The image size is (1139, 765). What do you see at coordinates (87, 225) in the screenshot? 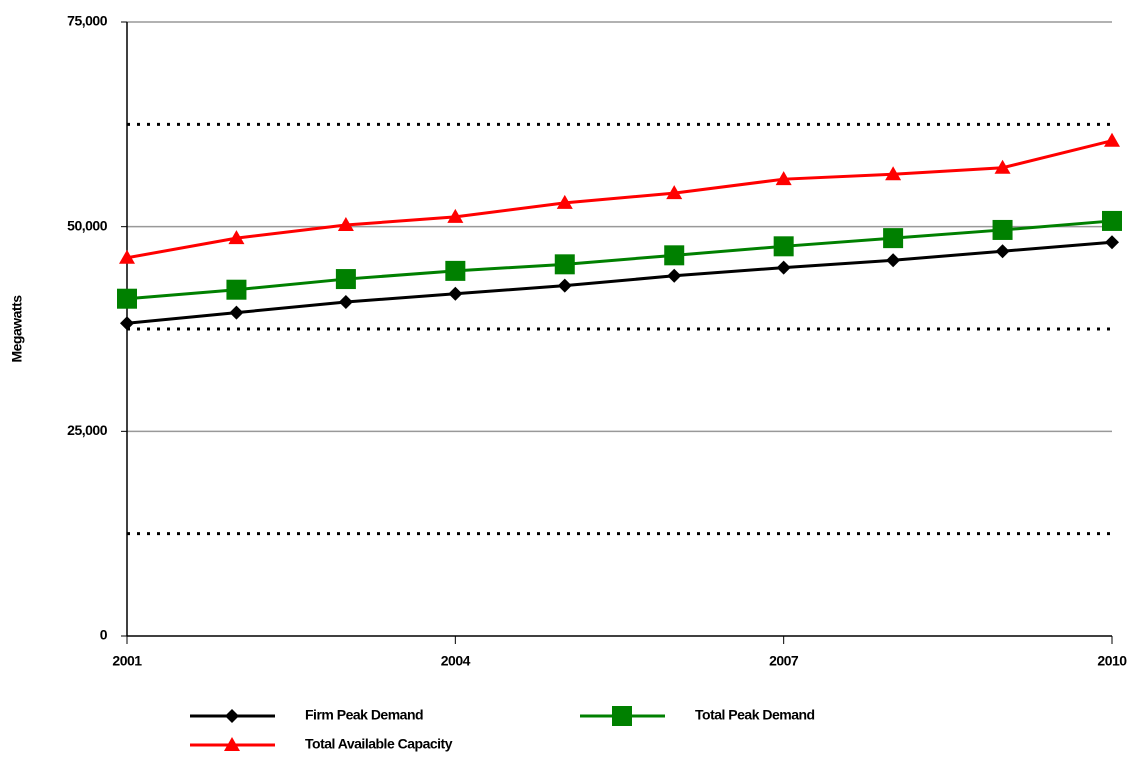
I see `y-tick-label: 50,000` at bounding box center [87, 225].